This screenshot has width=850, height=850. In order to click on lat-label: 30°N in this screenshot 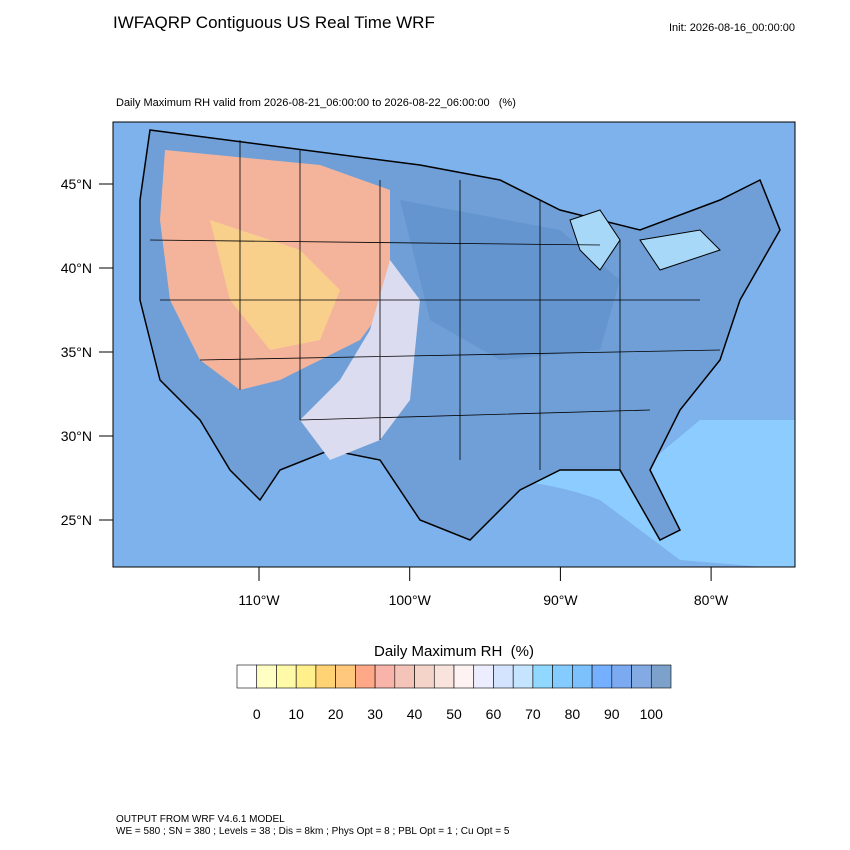, I will do `click(76, 436)`.